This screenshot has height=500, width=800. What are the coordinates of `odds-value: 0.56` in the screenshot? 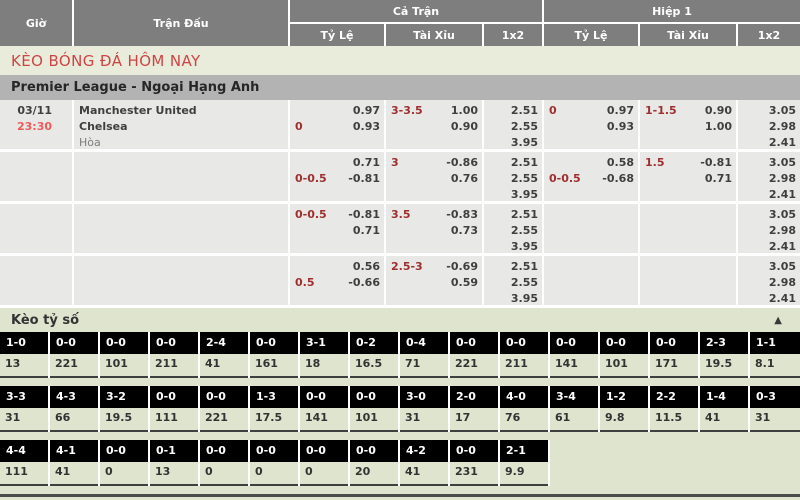 It's located at (366, 266).